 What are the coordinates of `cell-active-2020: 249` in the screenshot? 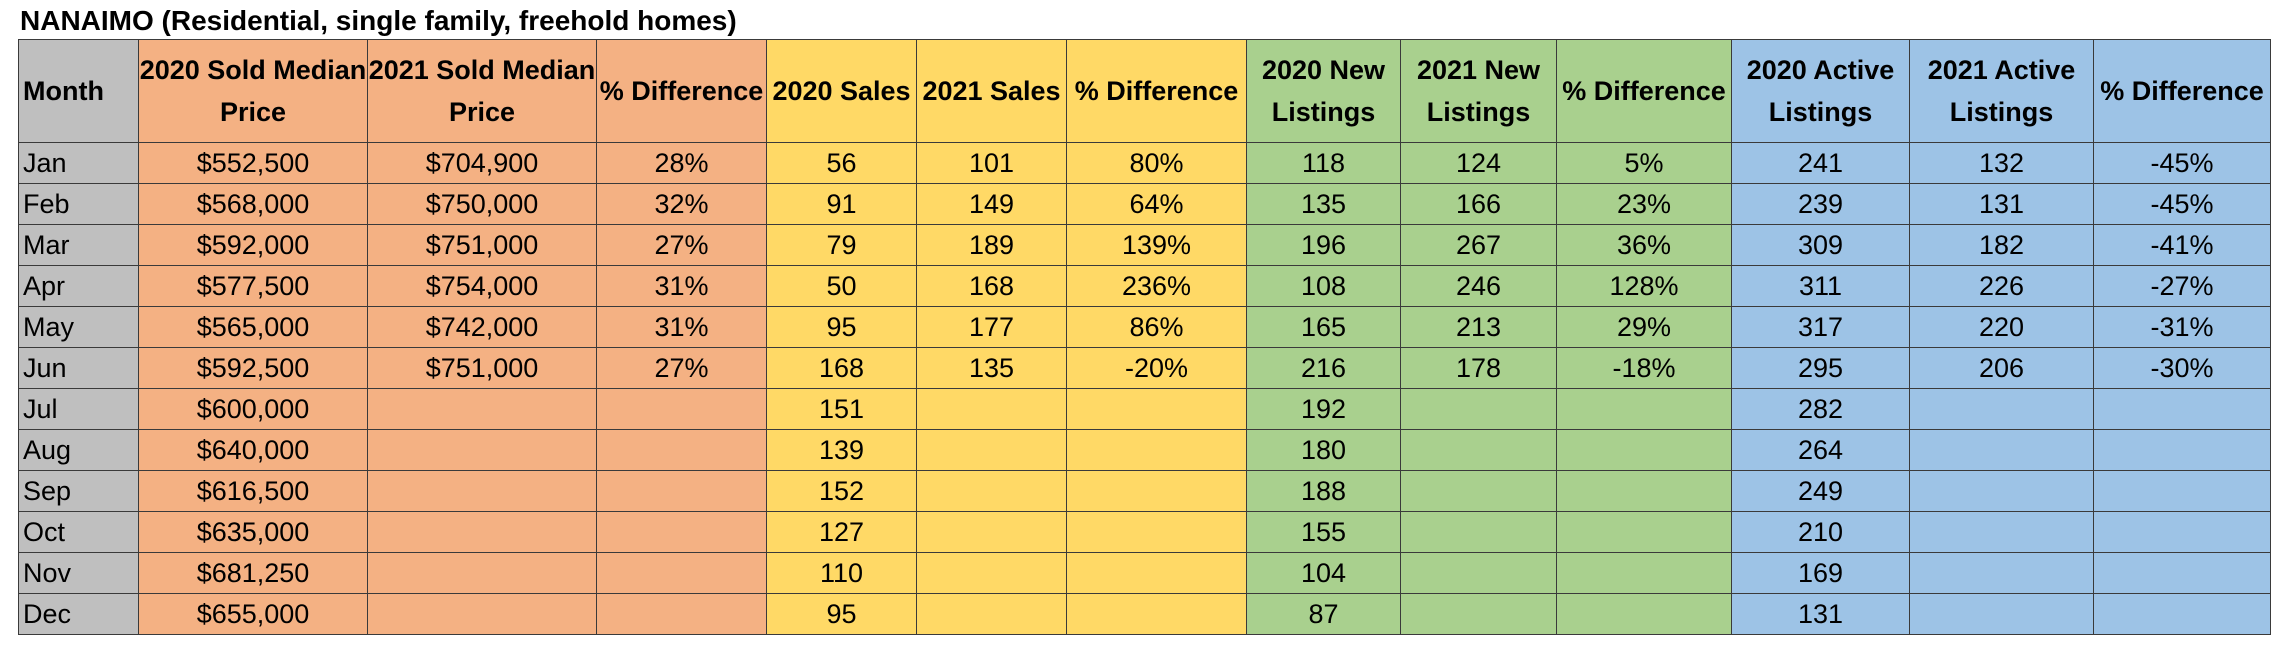 It's located at (1820, 491).